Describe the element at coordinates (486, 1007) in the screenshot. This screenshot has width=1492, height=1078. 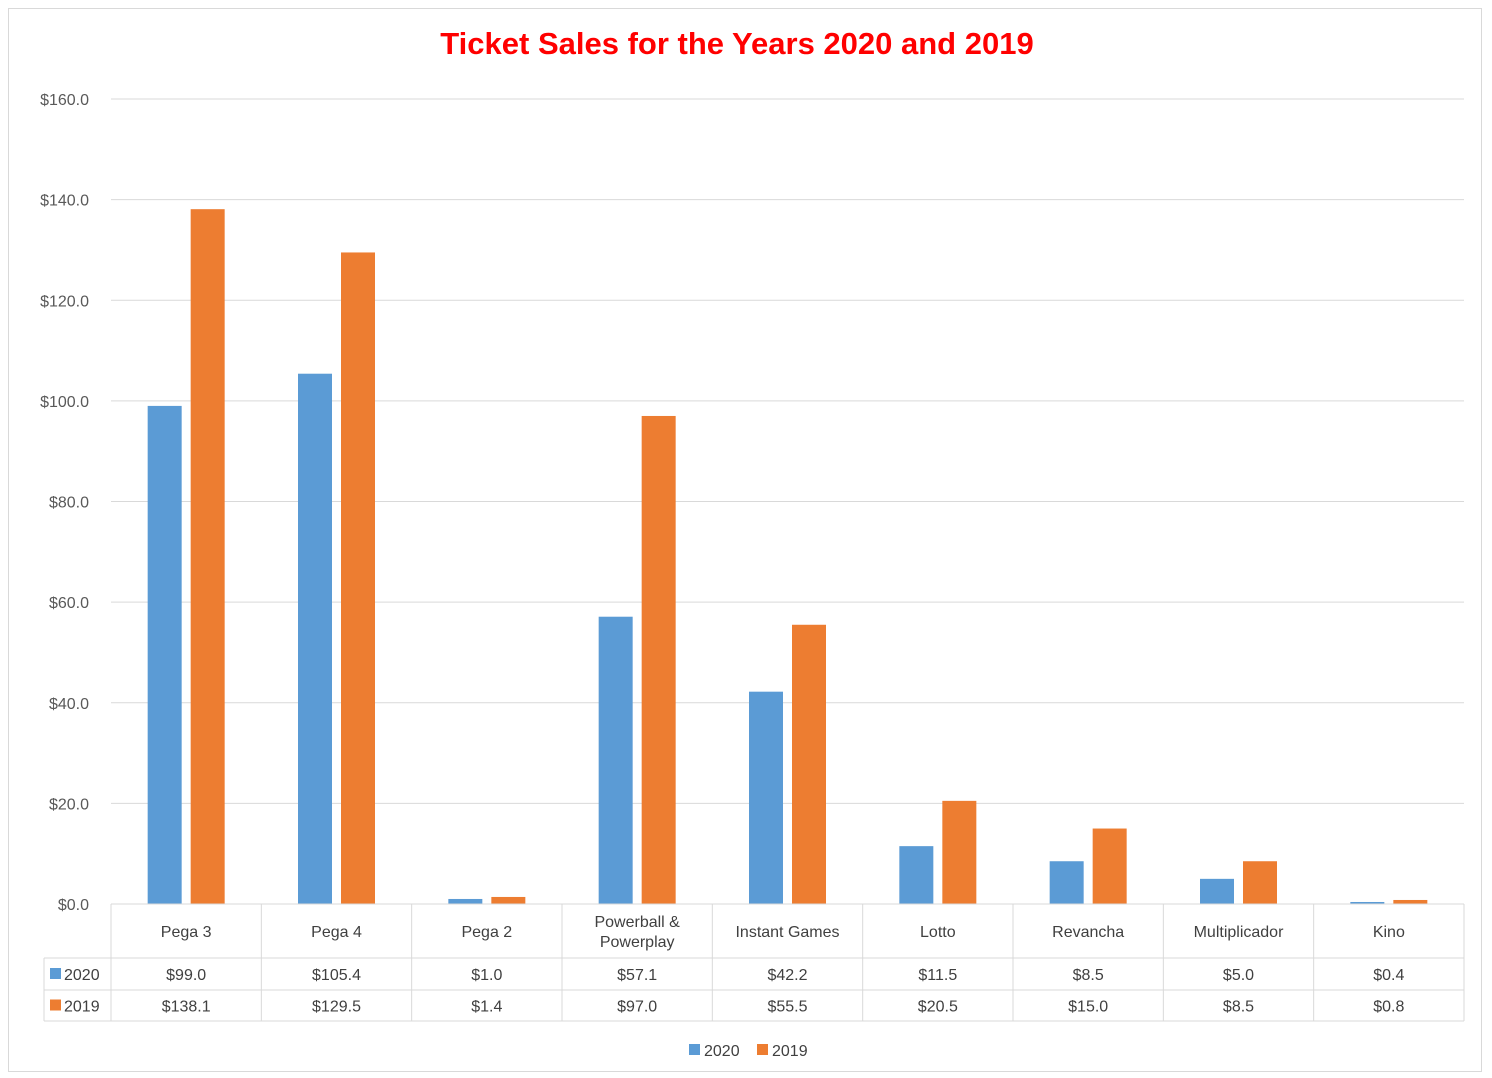
I see `data-label: $1.4` at that location.